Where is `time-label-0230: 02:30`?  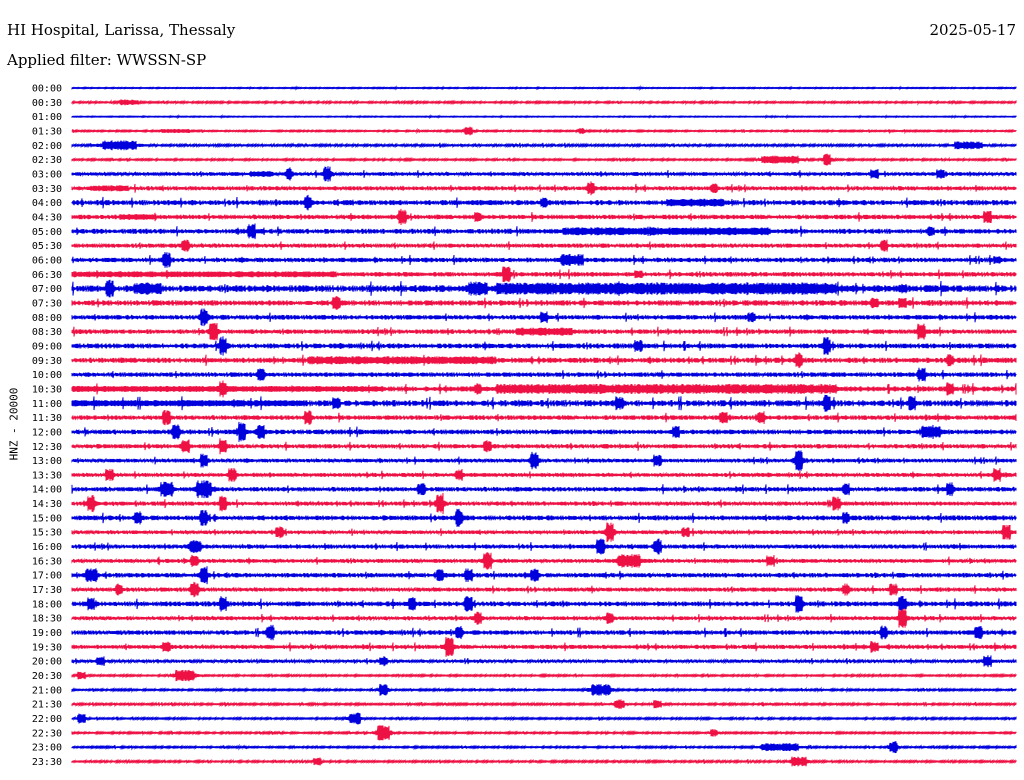
time-label-0230: 02:30 is located at coordinates (47, 160).